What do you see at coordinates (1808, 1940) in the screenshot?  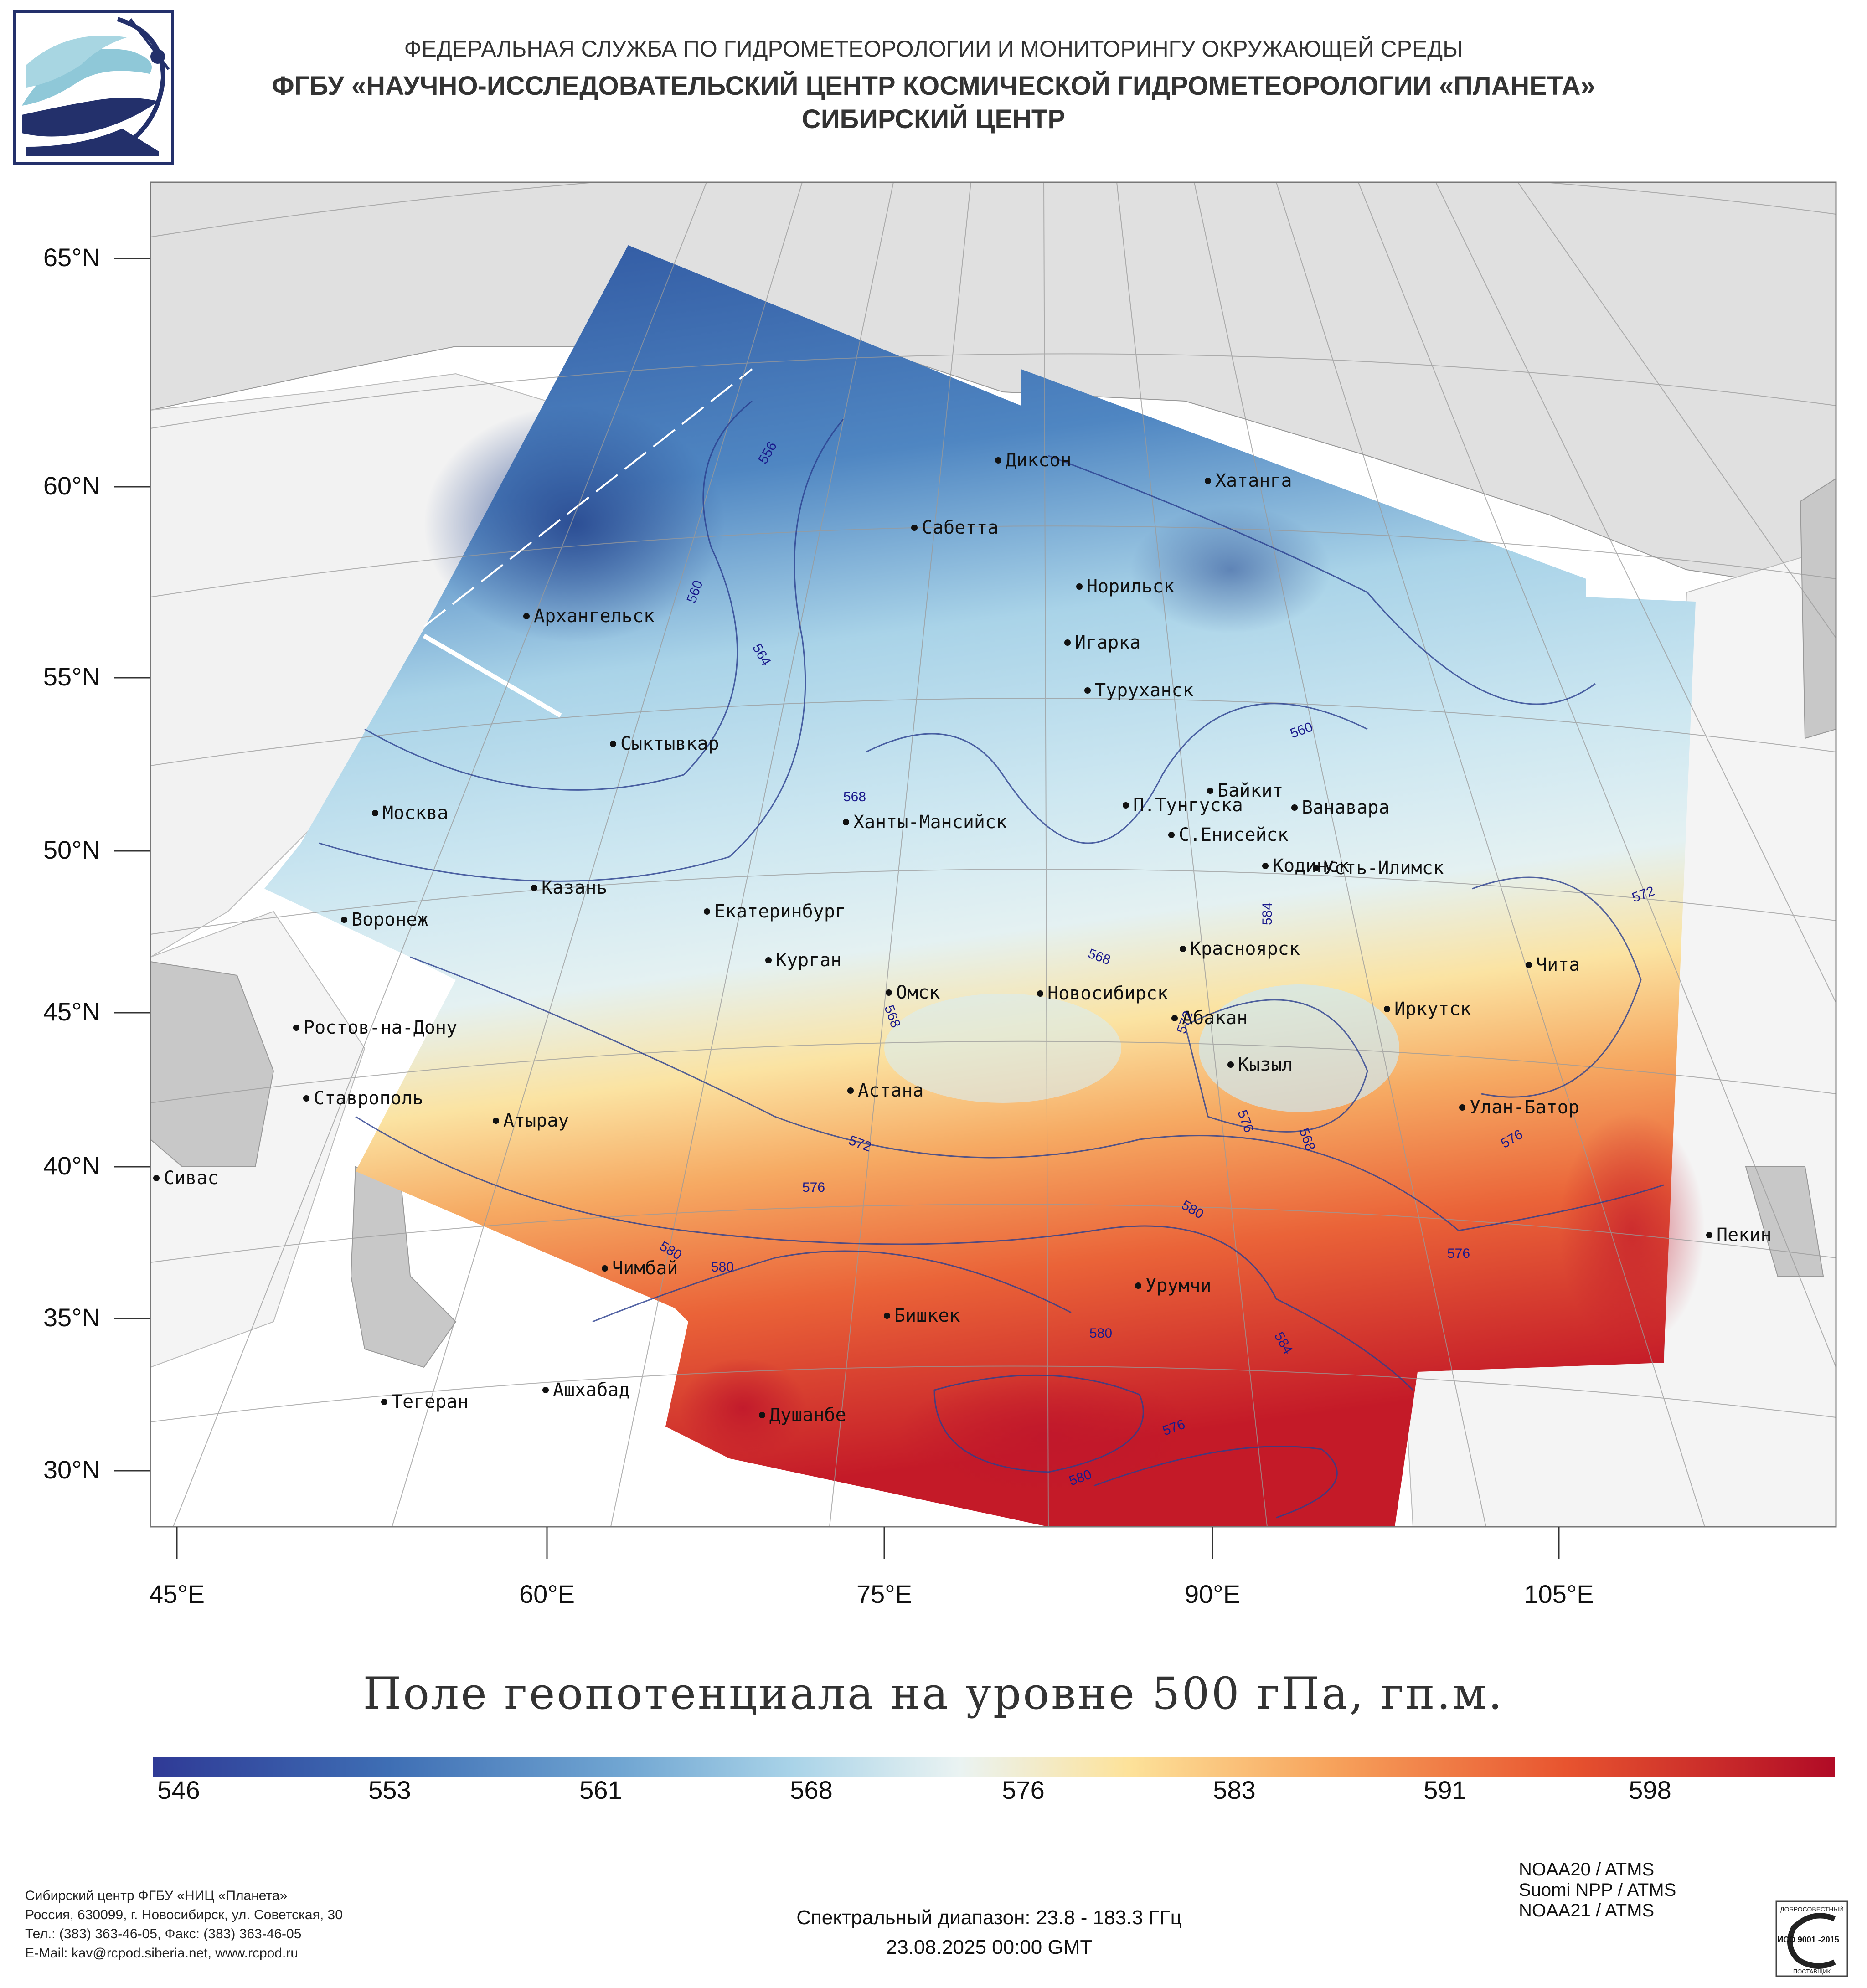 I see `iso-mid-text: ИСО 9001 -2015` at bounding box center [1808, 1940].